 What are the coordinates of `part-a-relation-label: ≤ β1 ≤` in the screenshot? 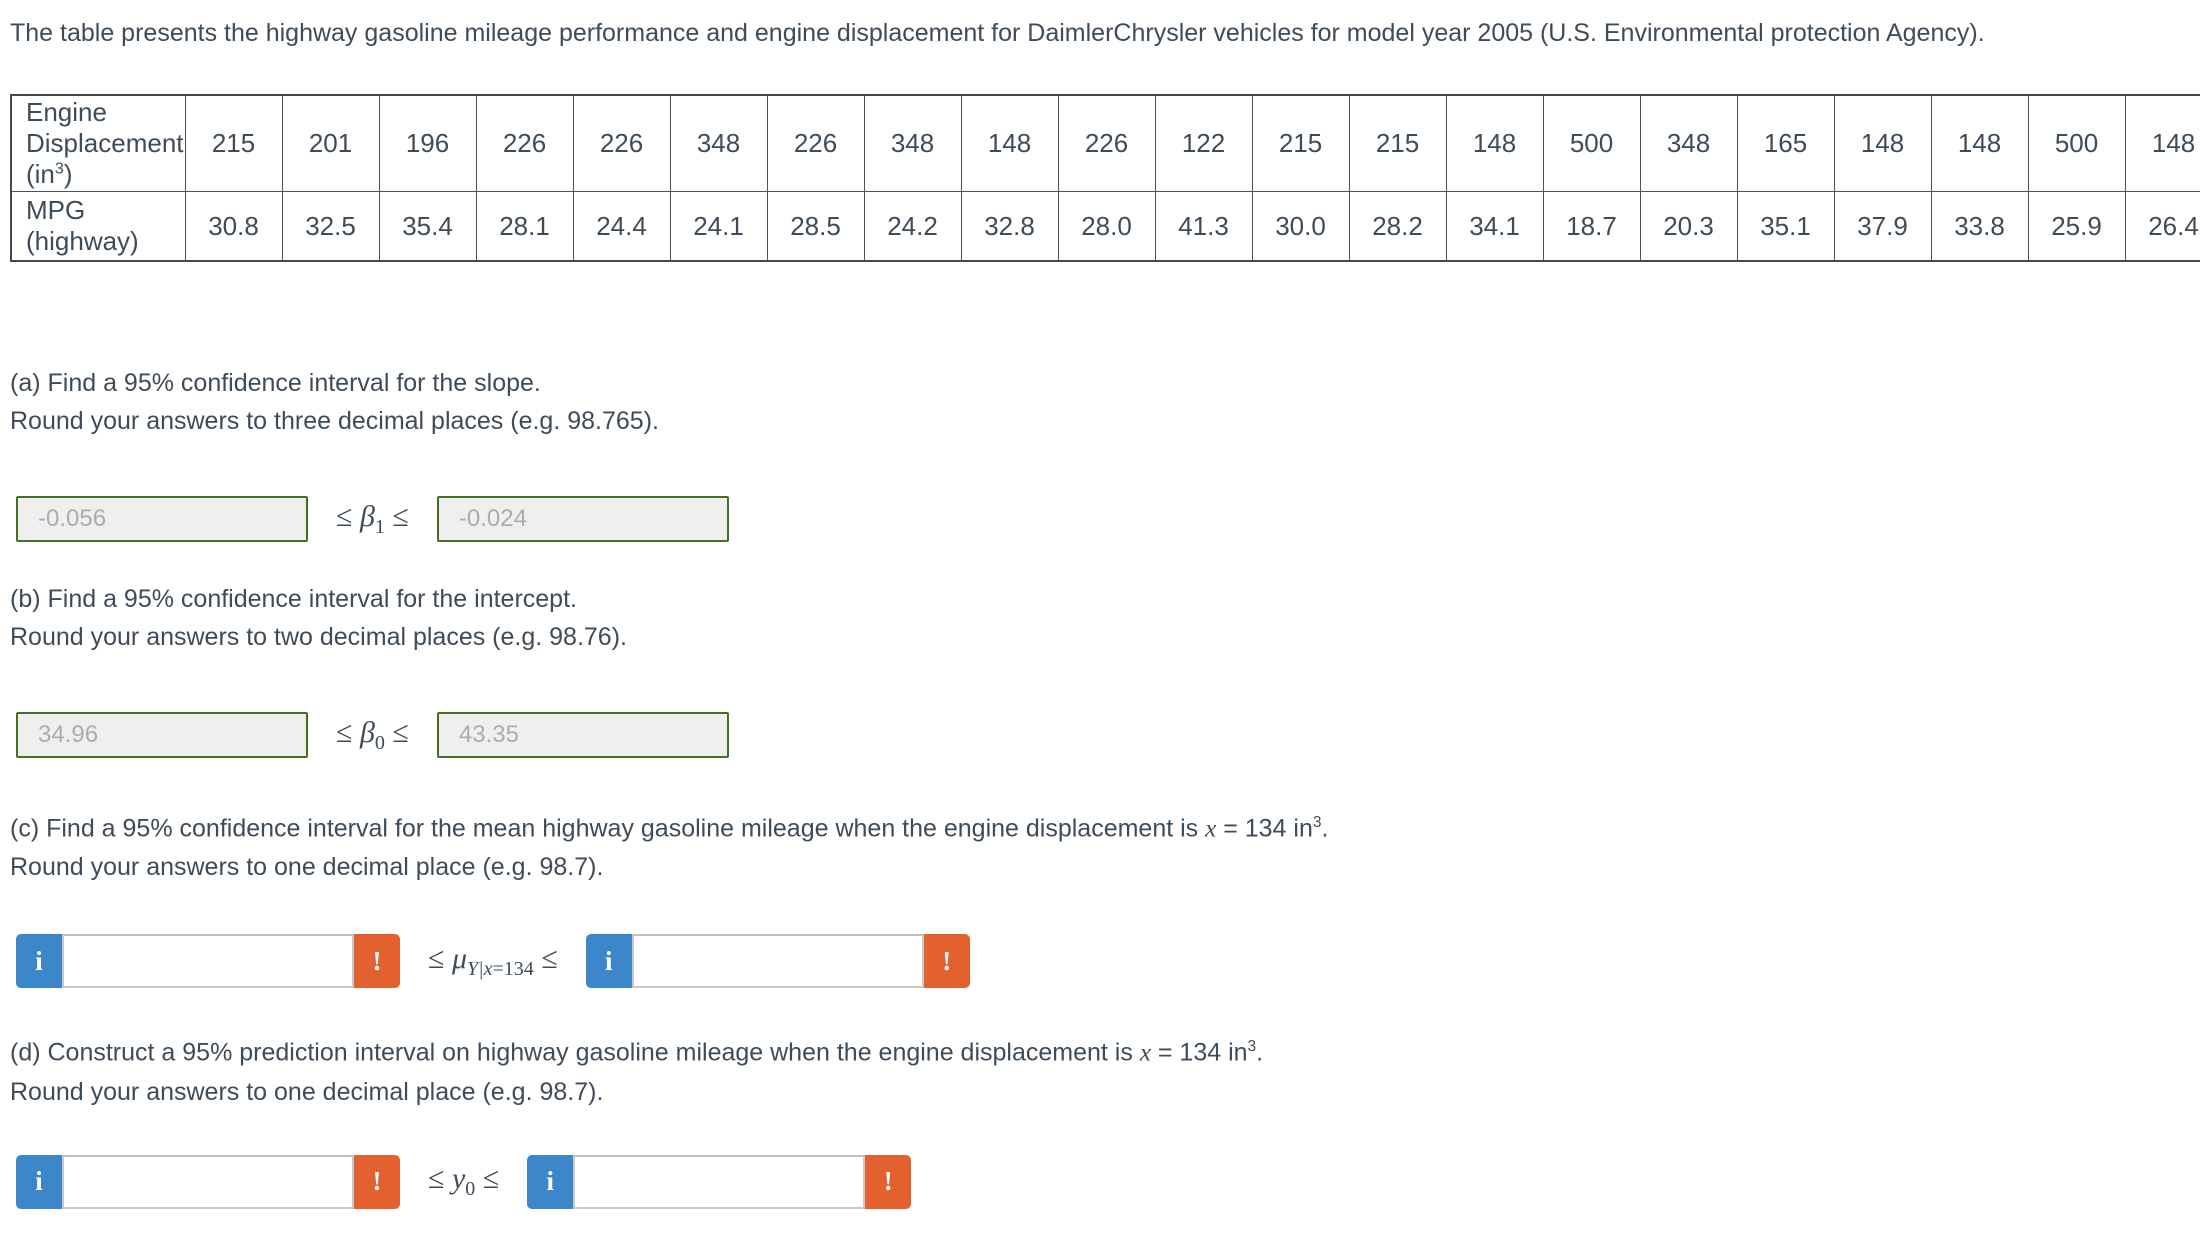 It's located at (372, 518).